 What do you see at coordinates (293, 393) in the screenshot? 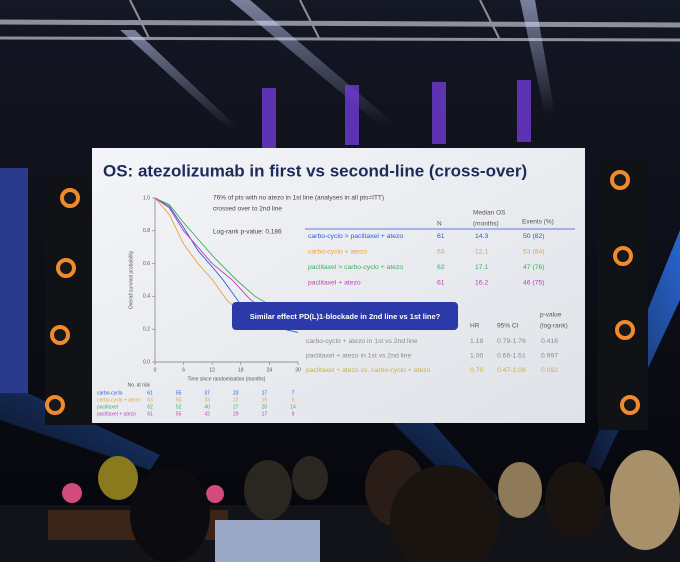
I see `at-risk-count: 7` at bounding box center [293, 393].